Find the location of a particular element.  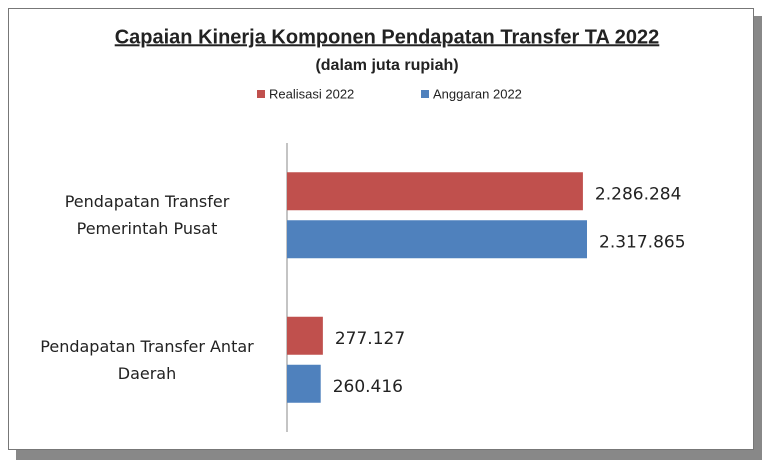

legend-label: Realisasi 2022 is located at coordinates (311, 93).